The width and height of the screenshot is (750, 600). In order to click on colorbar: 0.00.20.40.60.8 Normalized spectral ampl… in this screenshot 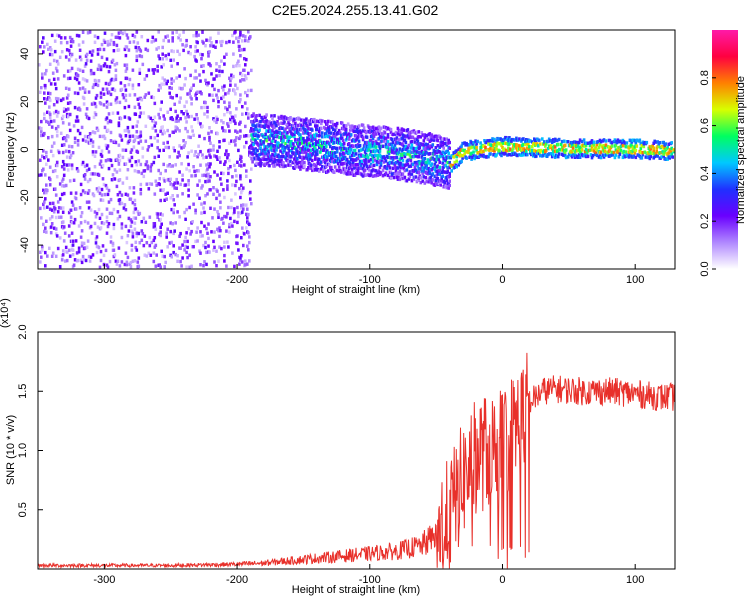, I will do `click(723, 153)`.